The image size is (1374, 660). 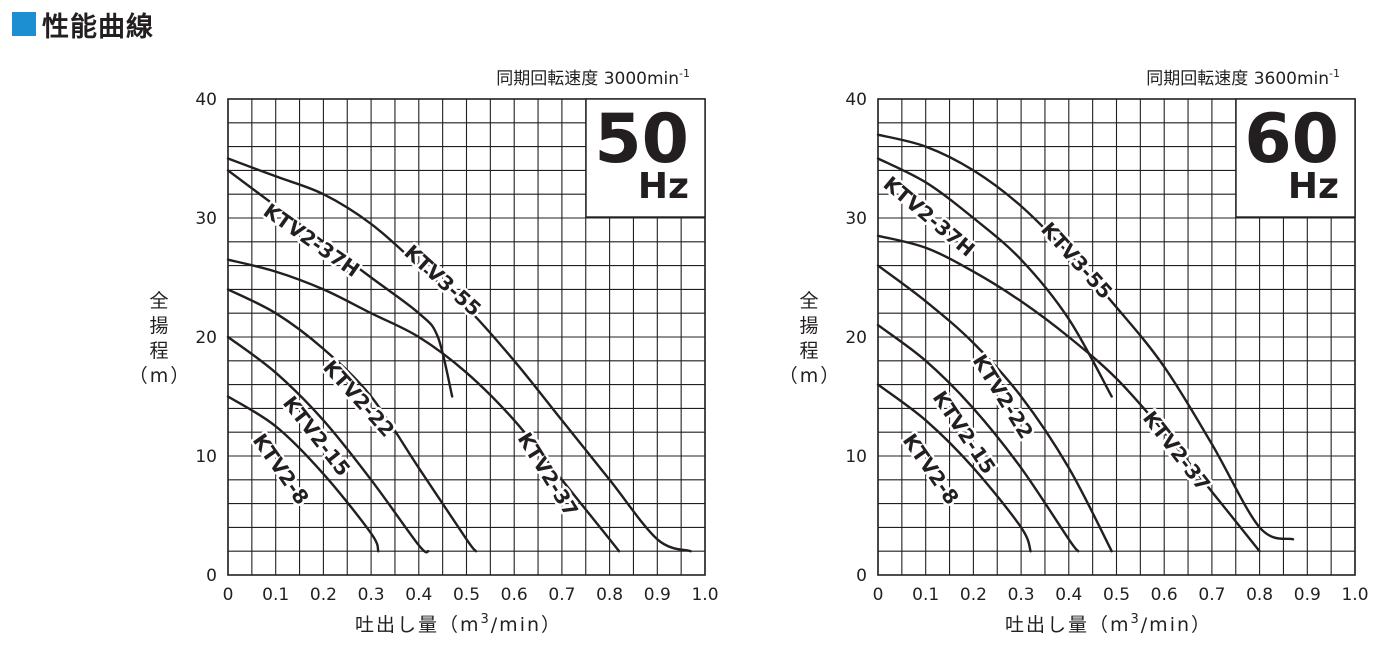 What do you see at coordinates (1291, 139) in the screenshot?
I see `frequency-value: 60` at bounding box center [1291, 139].